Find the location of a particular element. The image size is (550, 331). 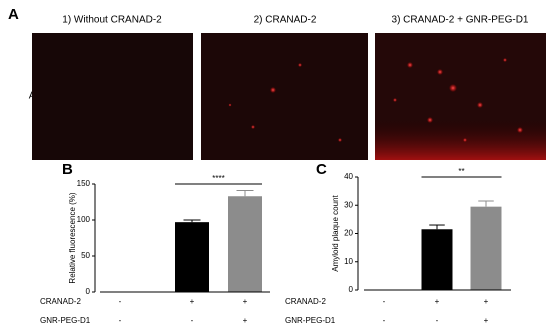

significance-label: ** is located at coordinates (461, 171).